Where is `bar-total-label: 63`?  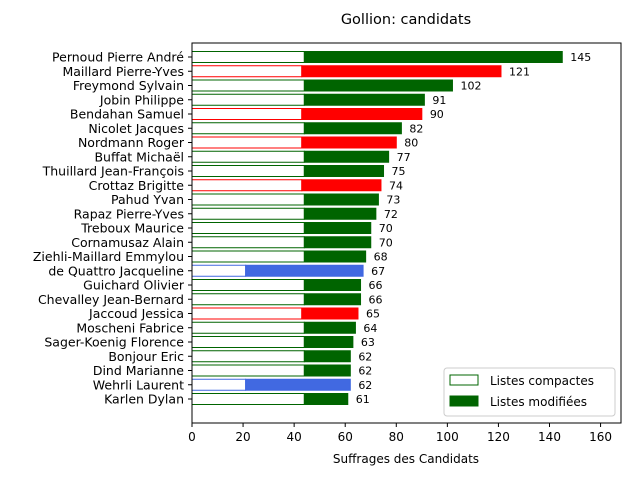 bar-total-label: 63 is located at coordinates (368, 342).